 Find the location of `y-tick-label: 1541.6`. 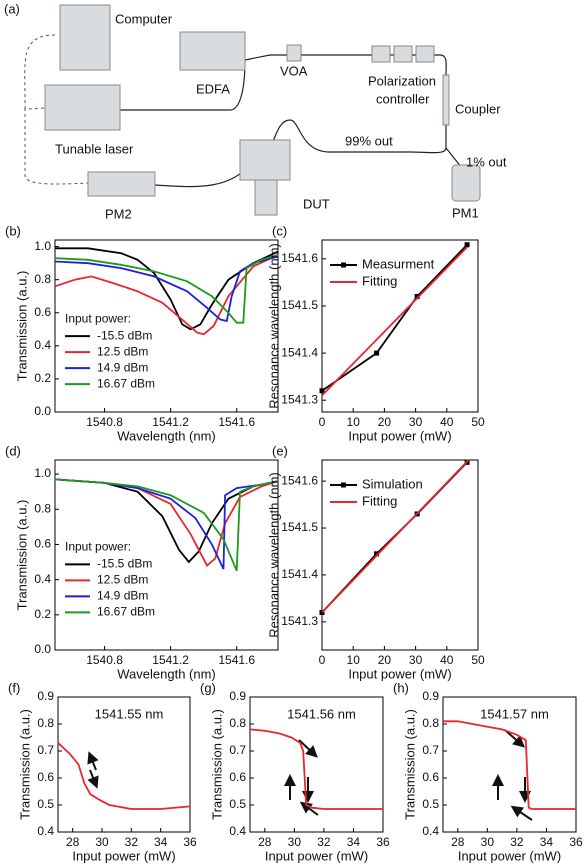

y-tick-label: 1541.6 is located at coordinates (299, 480).